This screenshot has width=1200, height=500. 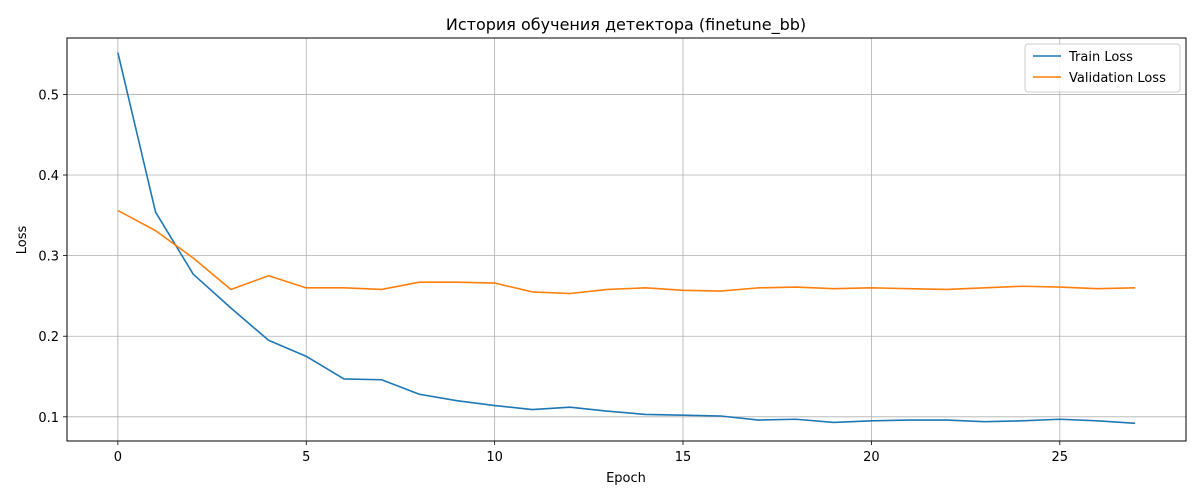 What do you see at coordinates (626, 252) in the screenshot?
I see `series-line-validation-loss` at bounding box center [626, 252].